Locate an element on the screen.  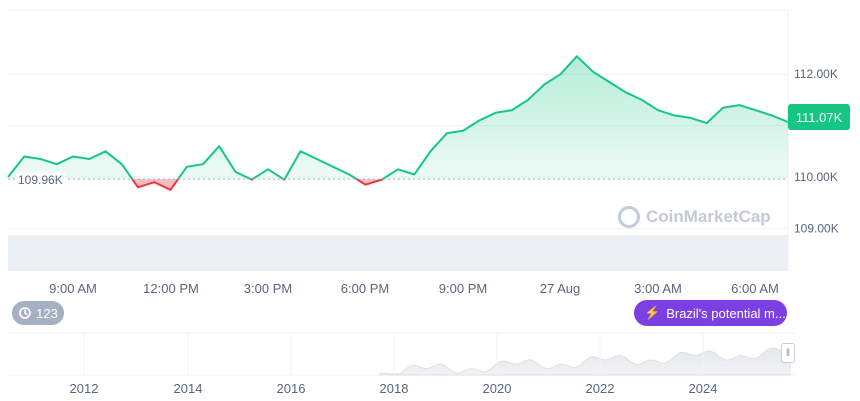
history-icon is located at coordinates (25, 313).